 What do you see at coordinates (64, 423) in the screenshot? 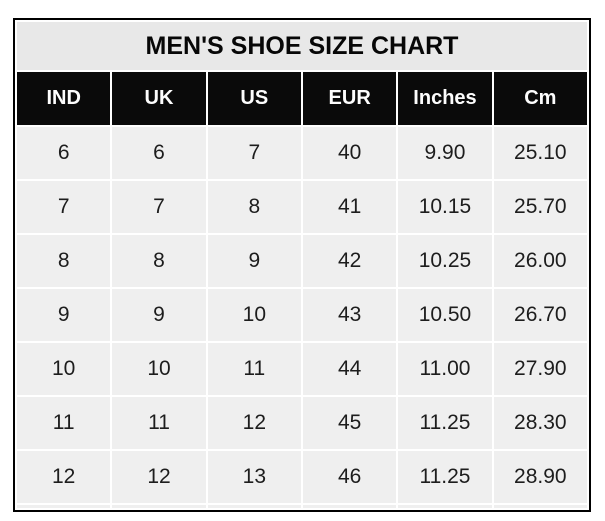
I see `cell-ind: 11` at bounding box center [64, 423].